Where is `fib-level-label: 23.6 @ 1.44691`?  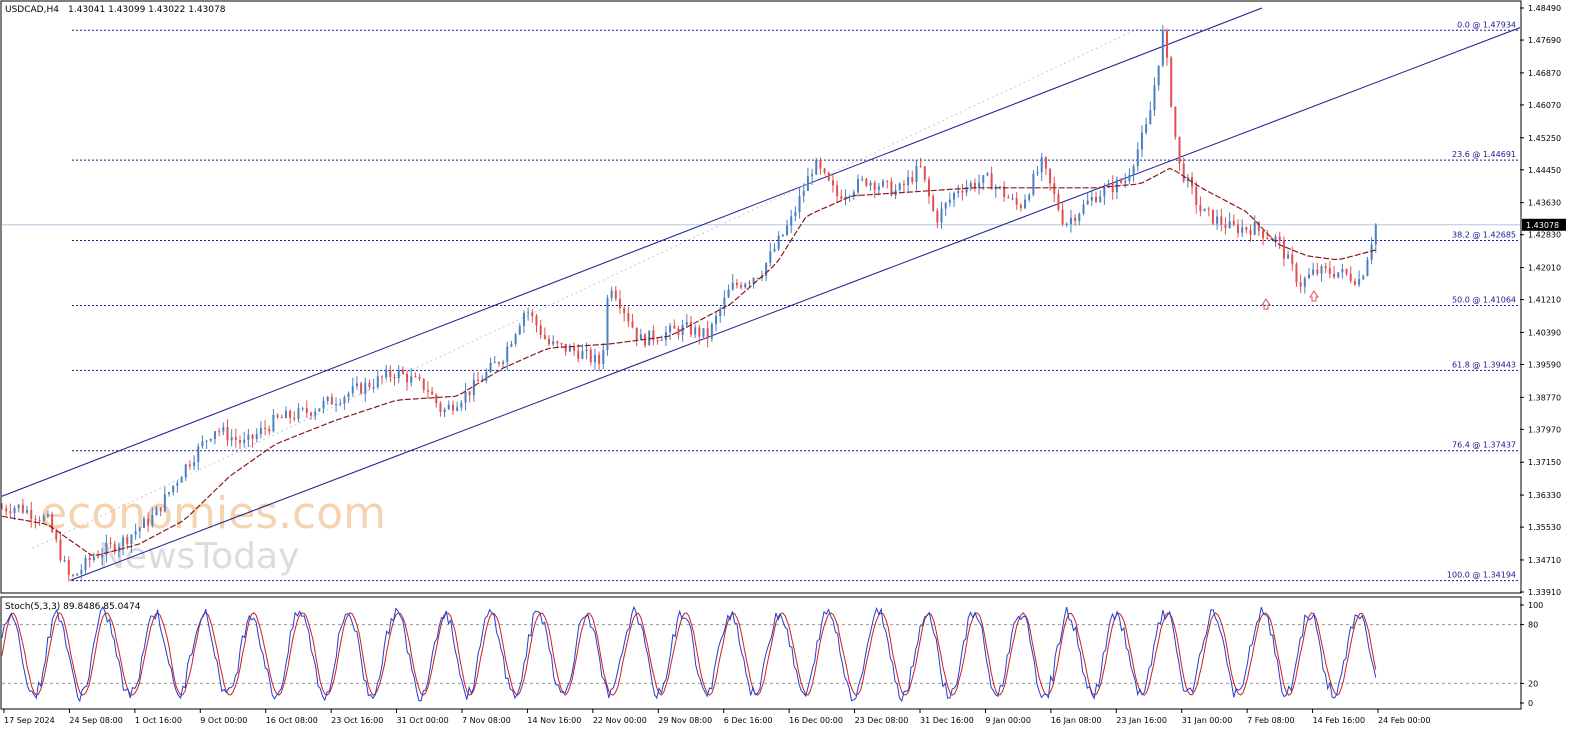 fib-level-label: 23.6 @ 1.44691 is located at coordinates (1484, 154).